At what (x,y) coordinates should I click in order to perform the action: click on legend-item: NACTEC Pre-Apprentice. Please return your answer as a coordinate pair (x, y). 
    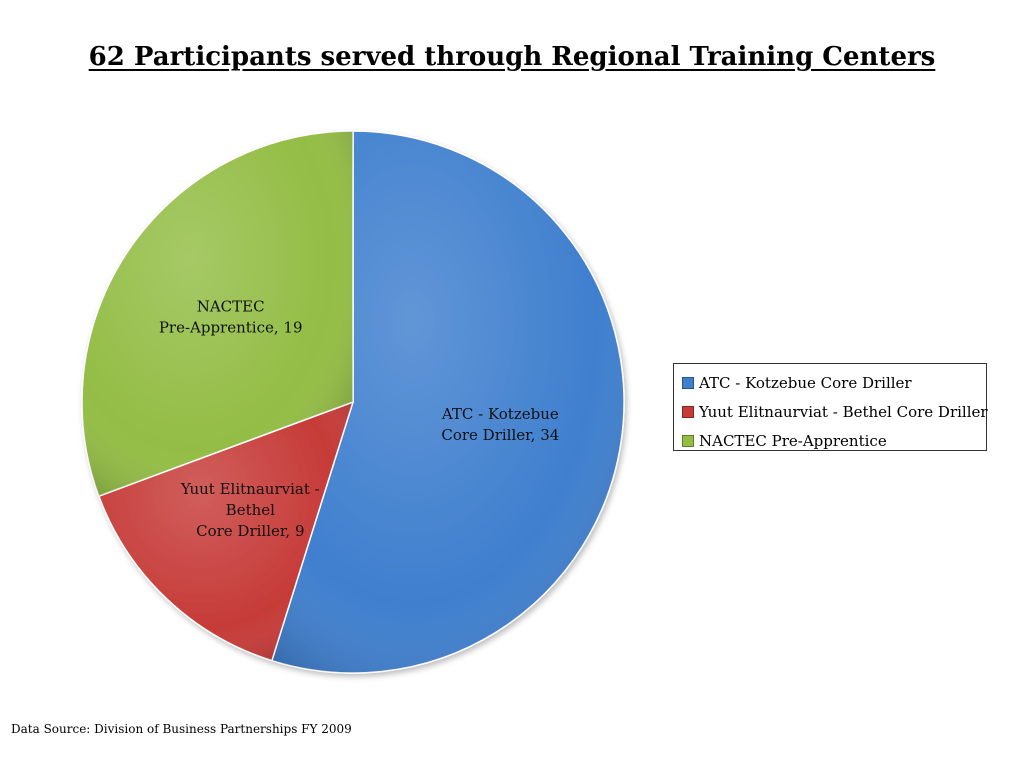
    Looking at the image, I should click on (834, 440).